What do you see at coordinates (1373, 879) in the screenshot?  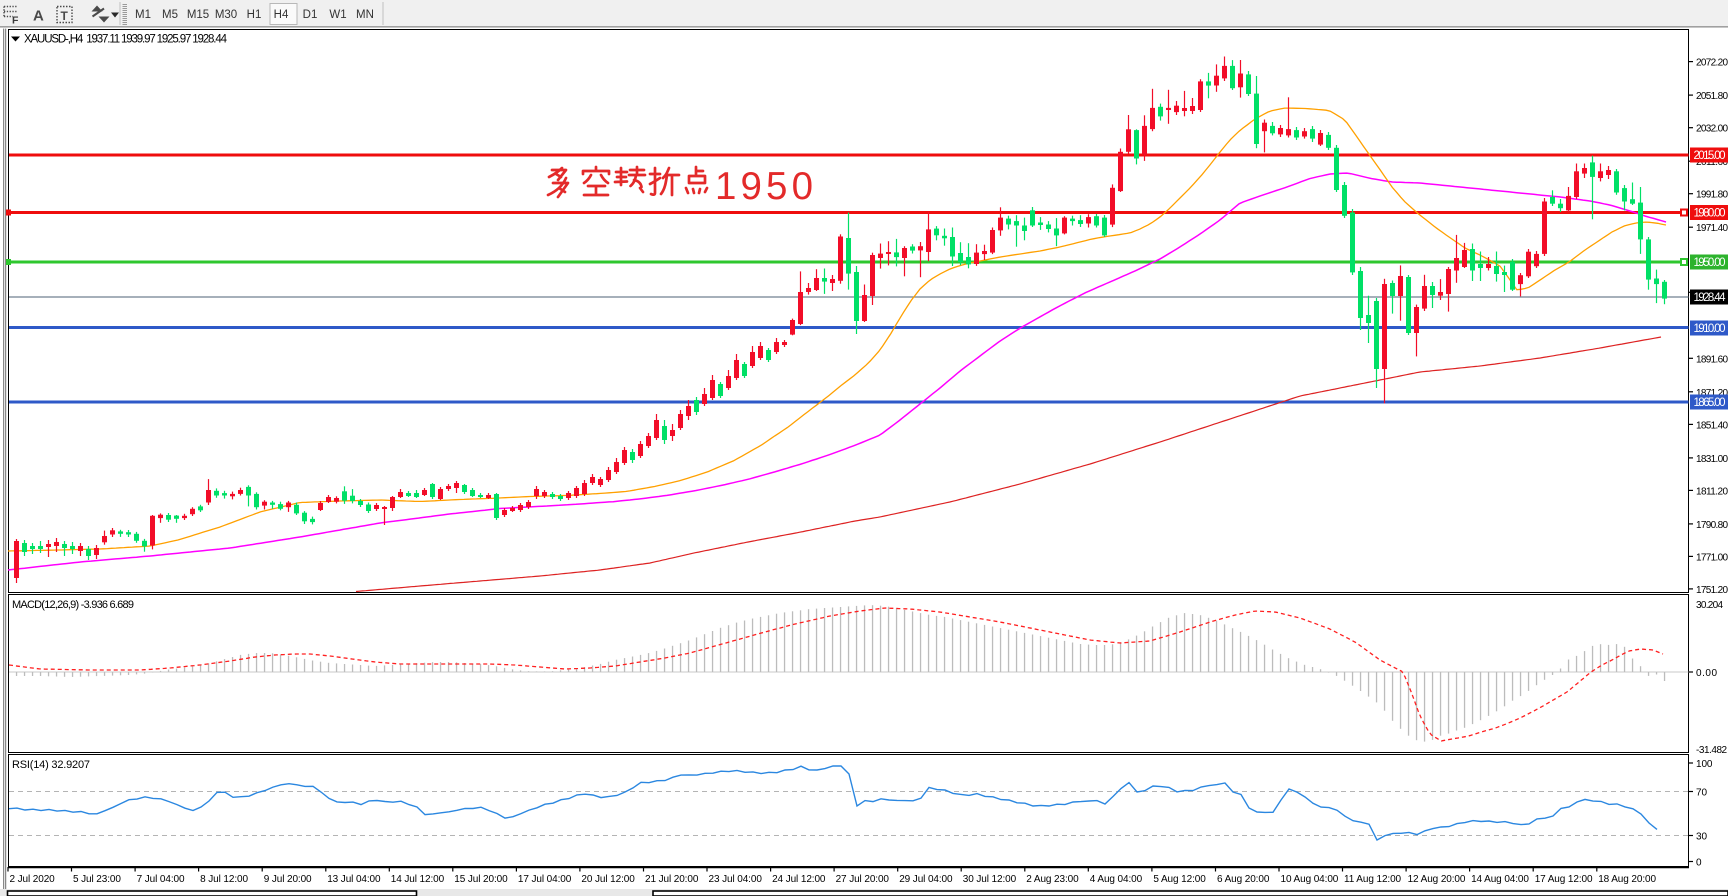 I see `svg-text: 11 Aug 12:00` at bounding box center [1373, 879].